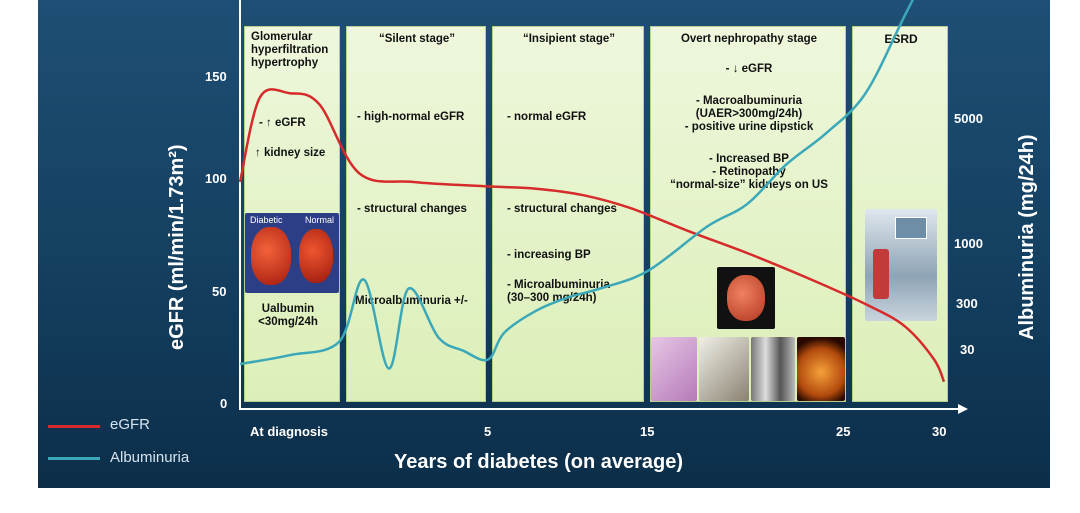  I want to click on x-tick-30: 30, so click(939, 431).